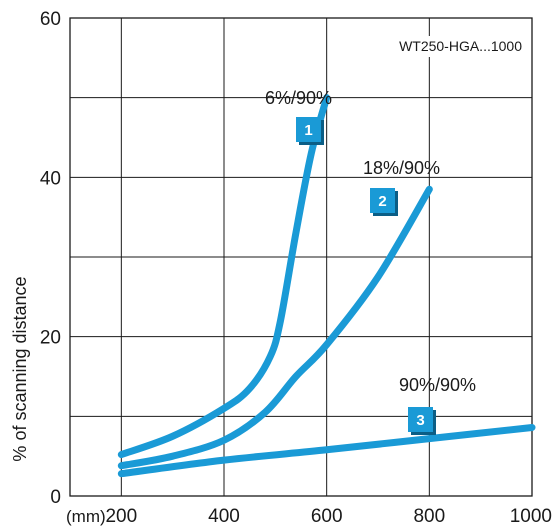 The height and width of the screenshot is (529, 556). Describe the element at coordinates (429, 516) in the screenshot. I see `x-tick-label: 800` at that location.